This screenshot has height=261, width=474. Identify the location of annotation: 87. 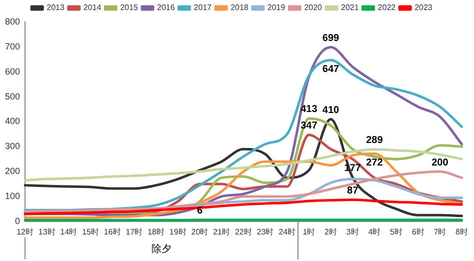
(353, 190).